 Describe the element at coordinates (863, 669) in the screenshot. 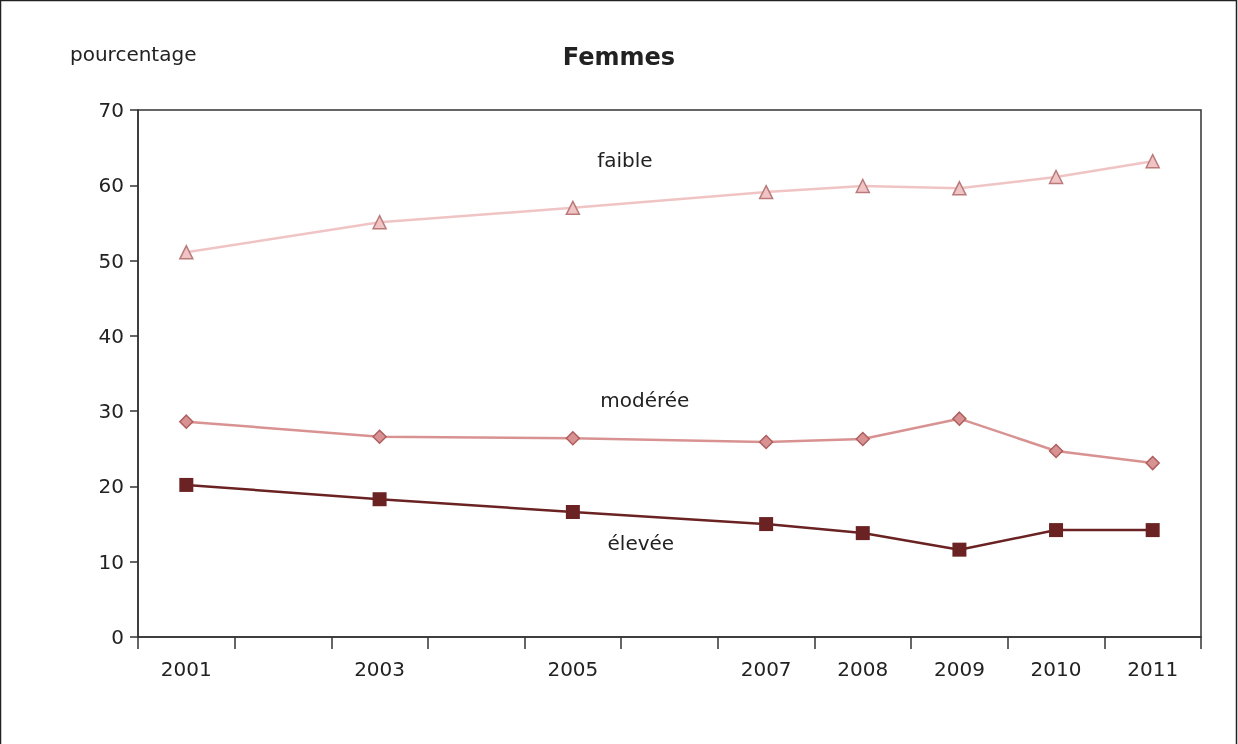

I see `x-tick-label: 2008` at that location.